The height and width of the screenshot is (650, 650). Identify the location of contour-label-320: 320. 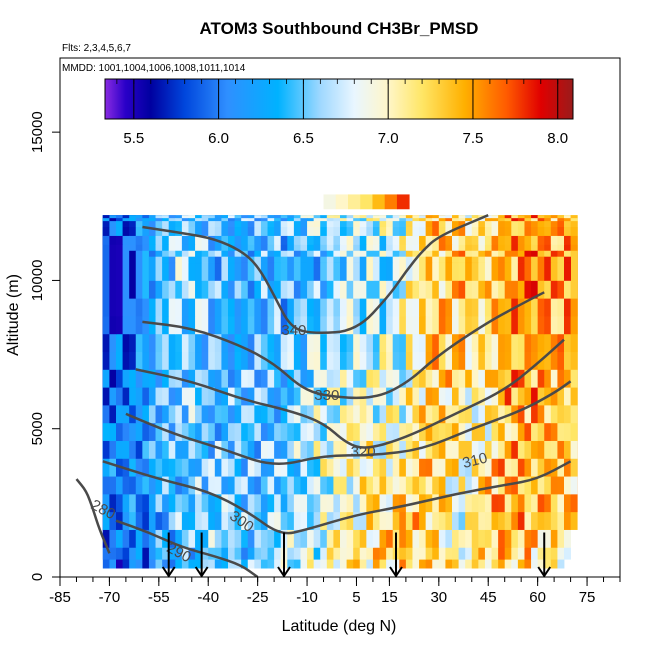
(363, 451).